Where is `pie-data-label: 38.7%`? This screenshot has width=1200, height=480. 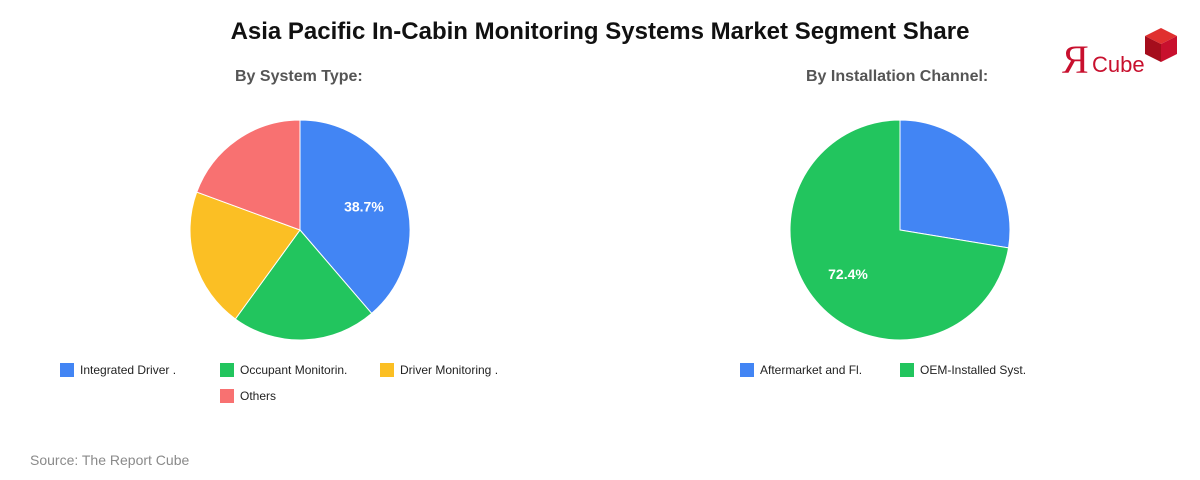 pie-data-label: 38.7% is located at coordinates (364, 206).